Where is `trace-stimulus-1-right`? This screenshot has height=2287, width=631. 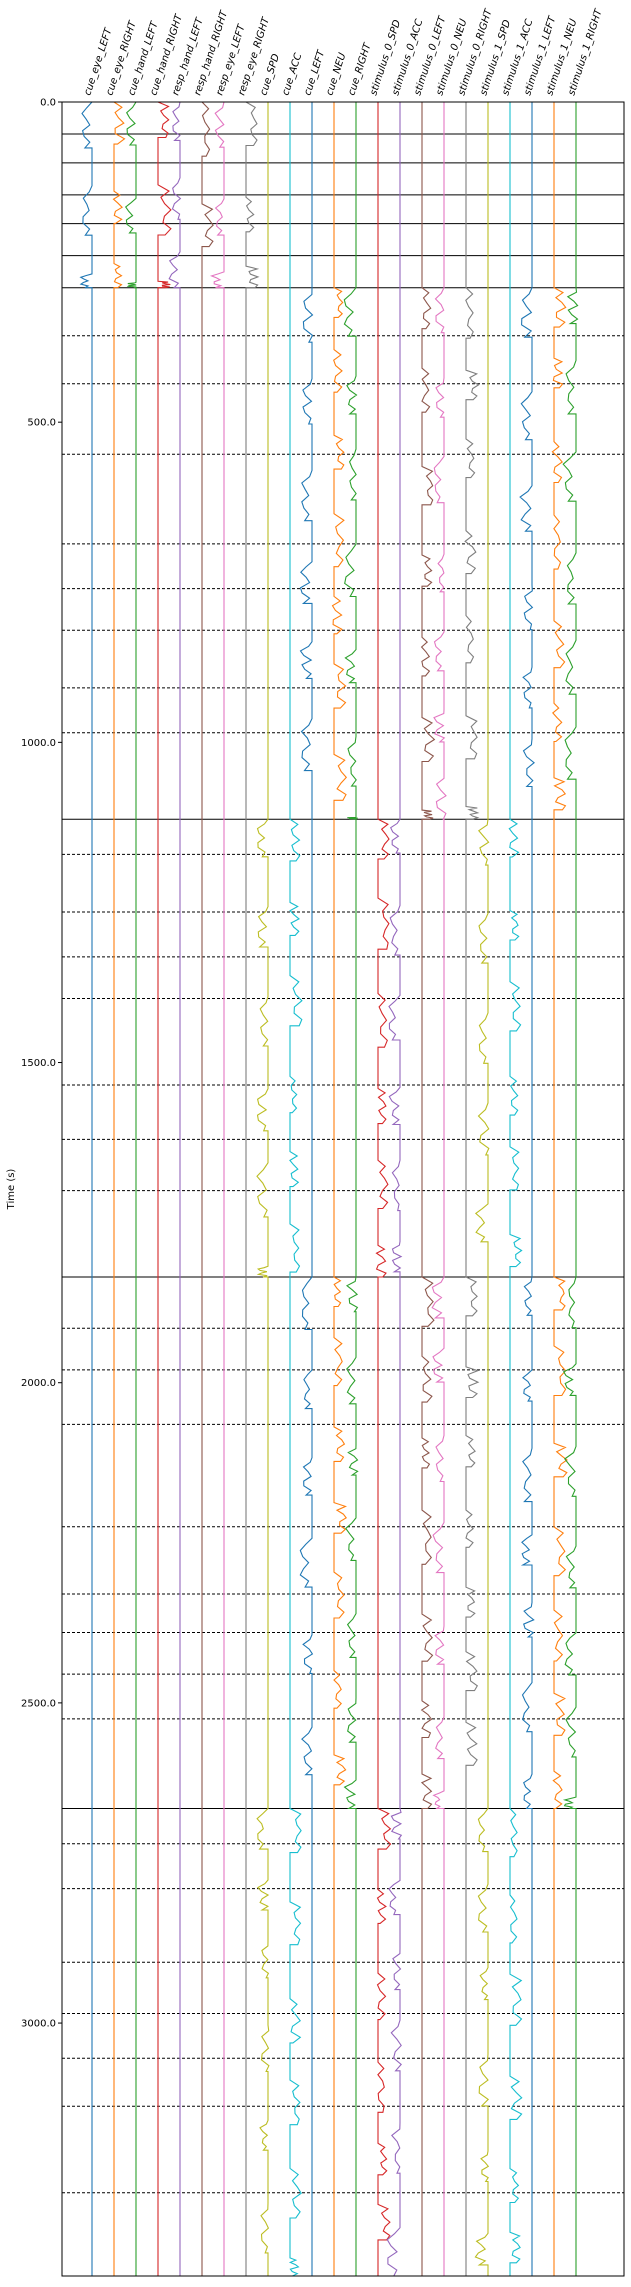 trace-stimulus-1-right is located at coordinates (570, 1189).